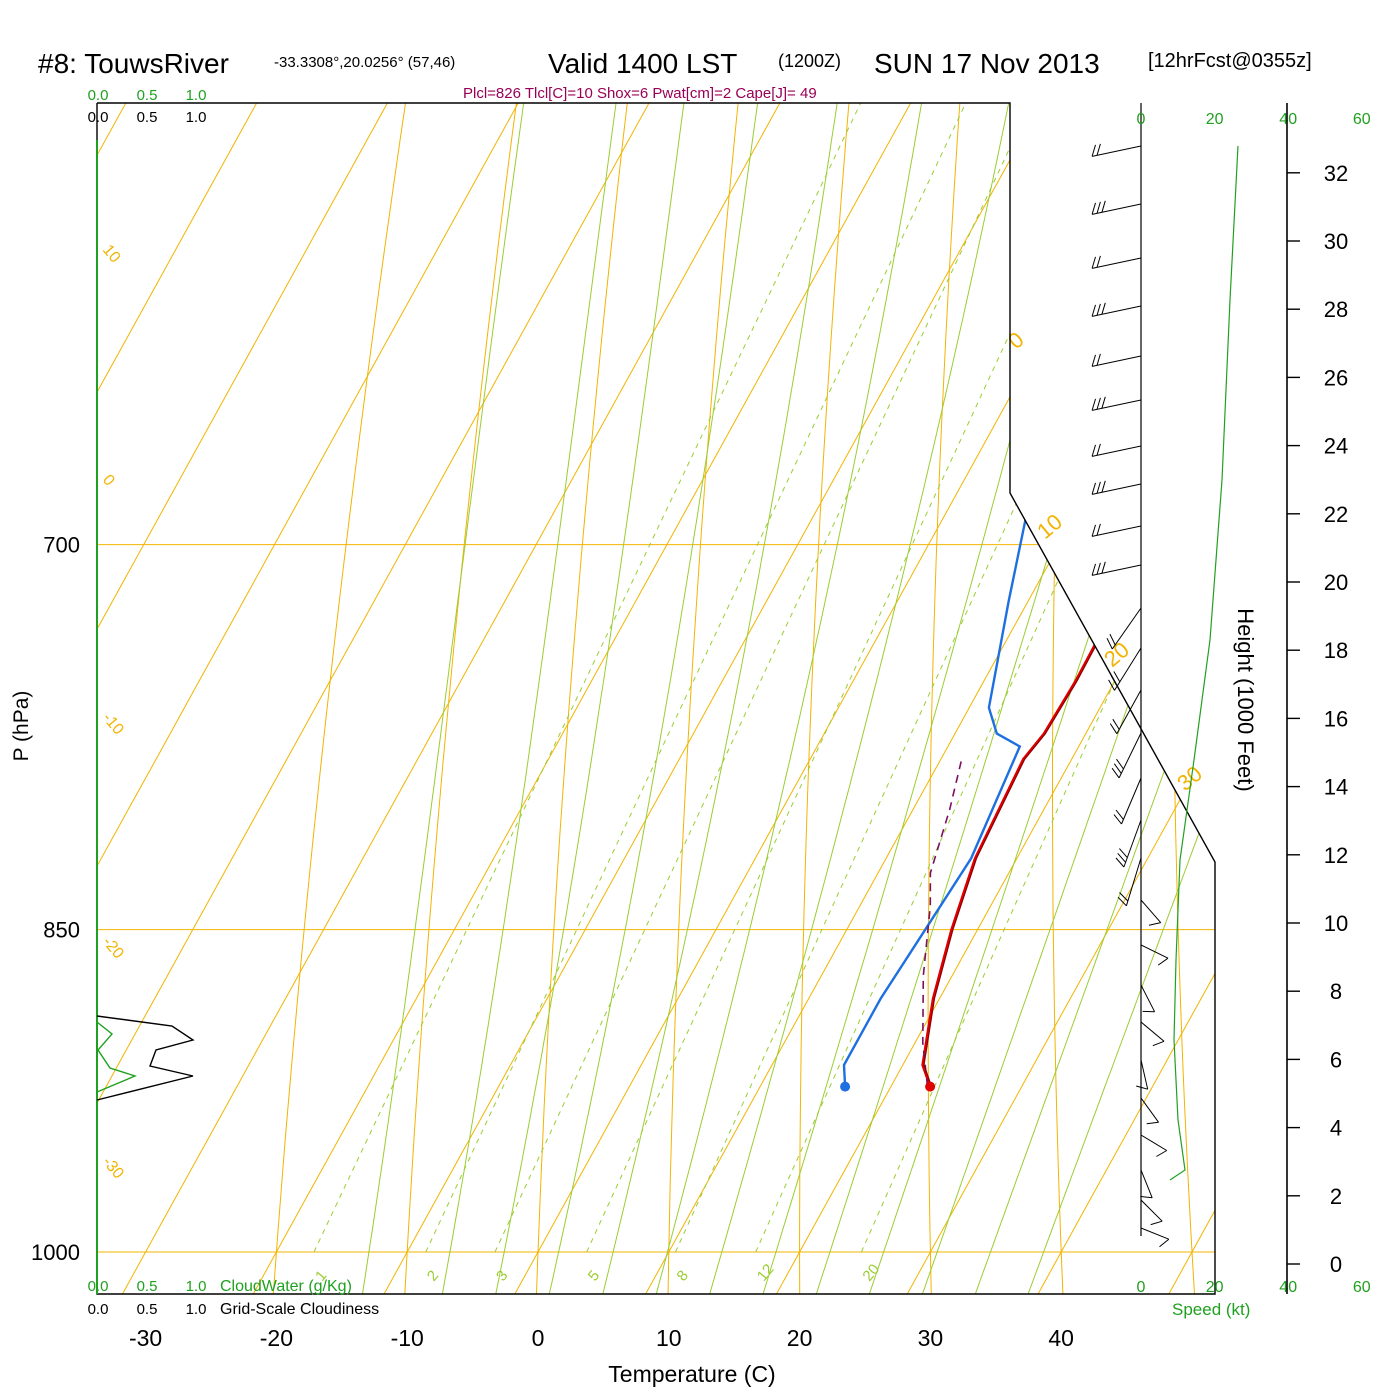  I want to click on speed-tick-label: 20, so click(1215, 1287).